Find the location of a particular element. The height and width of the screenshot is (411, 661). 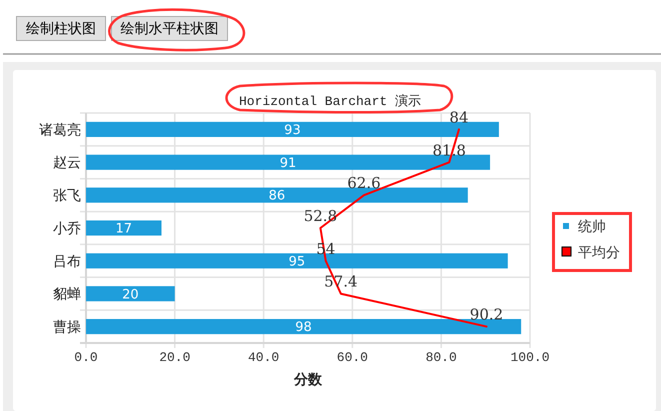

data-label: 86 is located at coordinates (277, 196).